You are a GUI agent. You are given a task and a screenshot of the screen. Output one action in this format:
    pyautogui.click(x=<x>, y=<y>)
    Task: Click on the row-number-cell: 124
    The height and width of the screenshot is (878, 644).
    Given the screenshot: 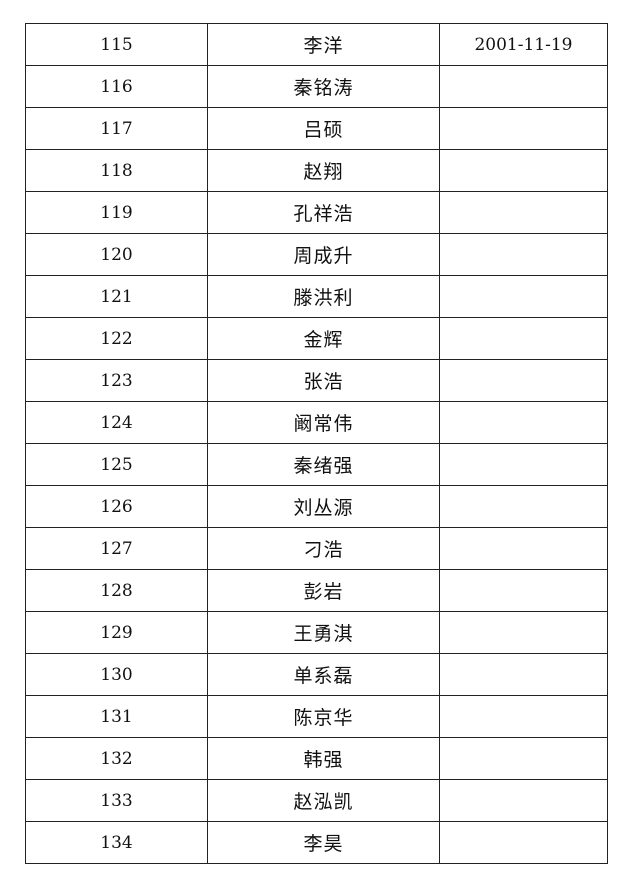 What is the action you would take?
    pyautogui.click(x=116, y=422)
    